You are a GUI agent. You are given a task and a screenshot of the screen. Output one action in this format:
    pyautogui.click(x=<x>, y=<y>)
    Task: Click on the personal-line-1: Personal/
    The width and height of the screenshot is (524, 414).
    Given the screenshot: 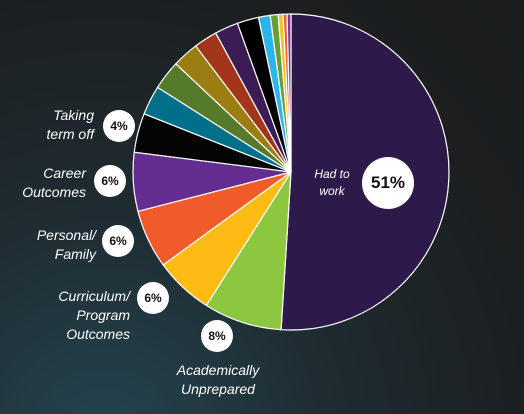 What is the action you would take?
    pyautogui.click(x=66, y=235)
    